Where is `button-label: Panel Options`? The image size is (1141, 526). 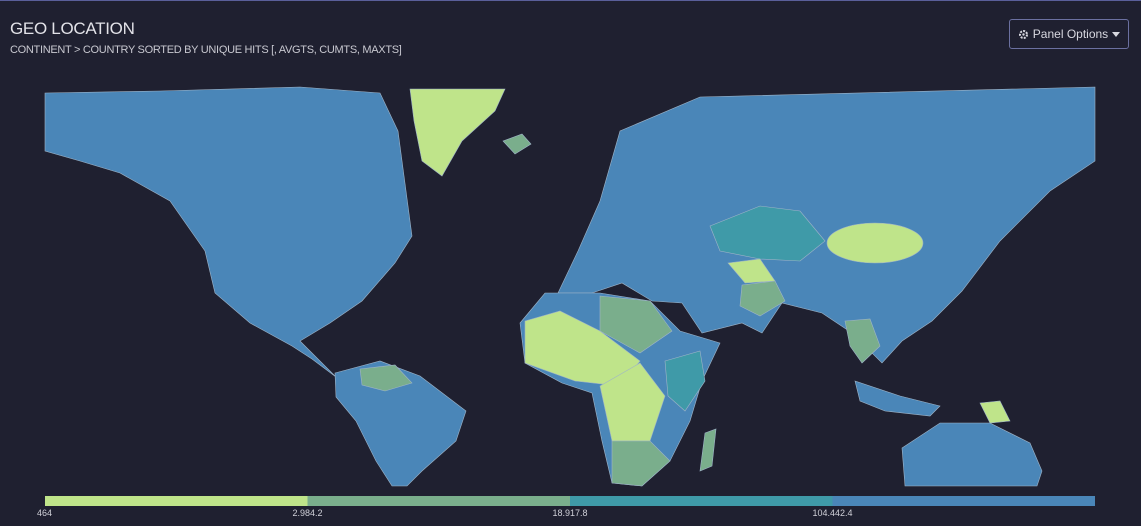
button-label: Panel Options is located at coordinates (1070, 34).